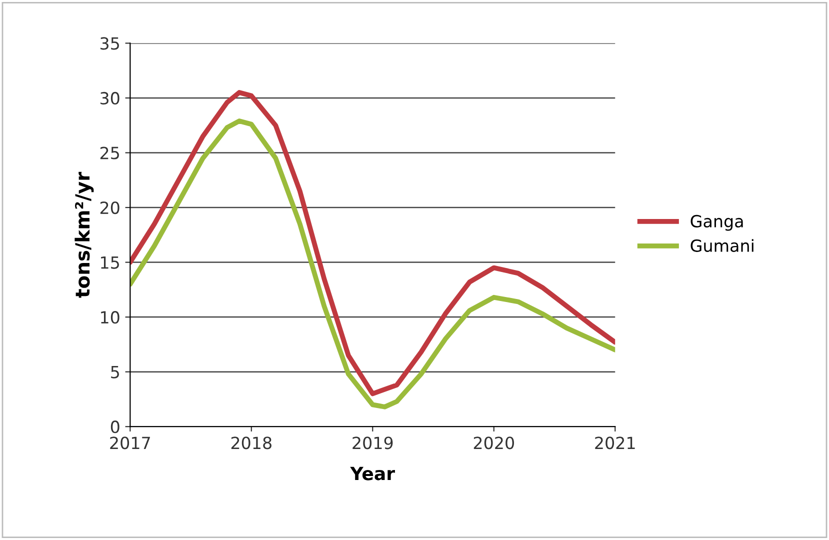  Describe the element at coordinates (110, 262) in the screenshot. I see `y-tick-label: 15` at that location.